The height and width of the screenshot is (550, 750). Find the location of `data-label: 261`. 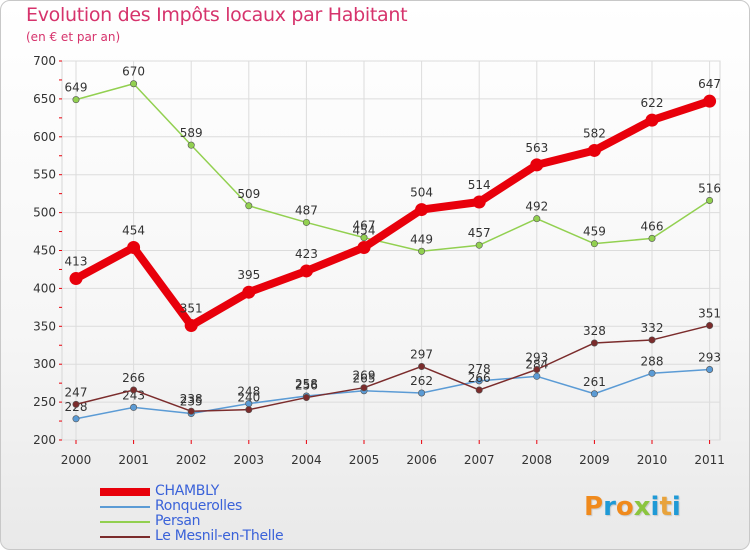

data-label: 261 is located at coordinates (594, 382).